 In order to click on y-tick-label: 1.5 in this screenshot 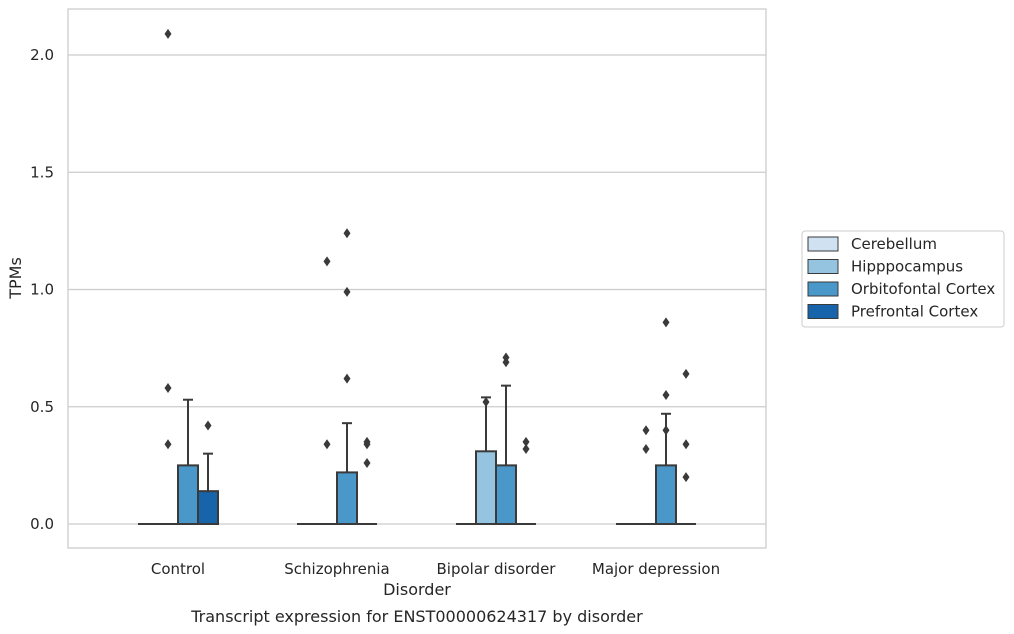, I will do `click(42, 172)`.